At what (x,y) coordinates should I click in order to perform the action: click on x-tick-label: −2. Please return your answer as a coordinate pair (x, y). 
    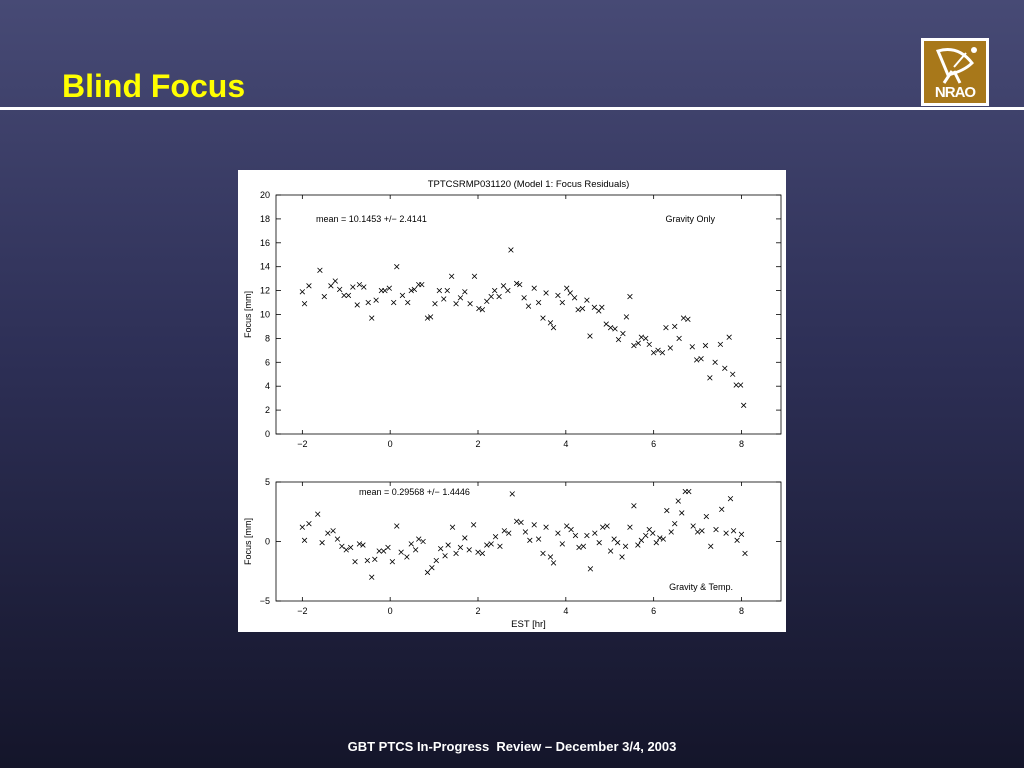
    Looking at the image, I should click on (302, 611).